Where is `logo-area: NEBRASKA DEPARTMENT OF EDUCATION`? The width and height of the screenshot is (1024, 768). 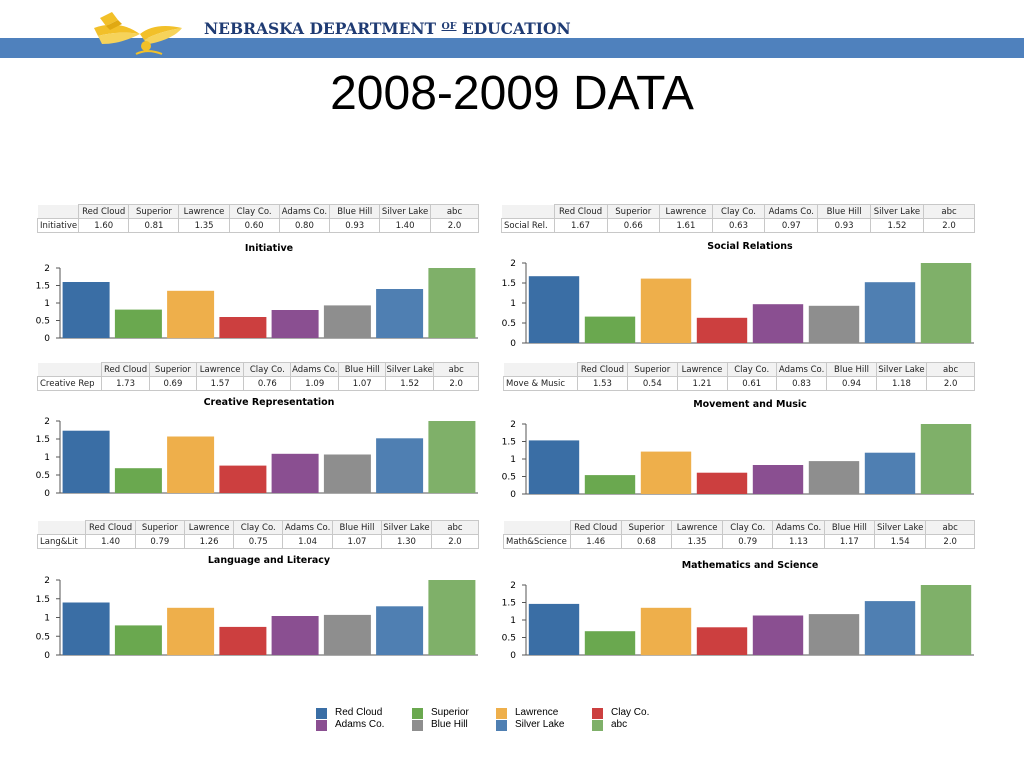 logo-area: NEBRASKA DEPARTMENT OF EDUCATION is located at coordinates (338, 34).